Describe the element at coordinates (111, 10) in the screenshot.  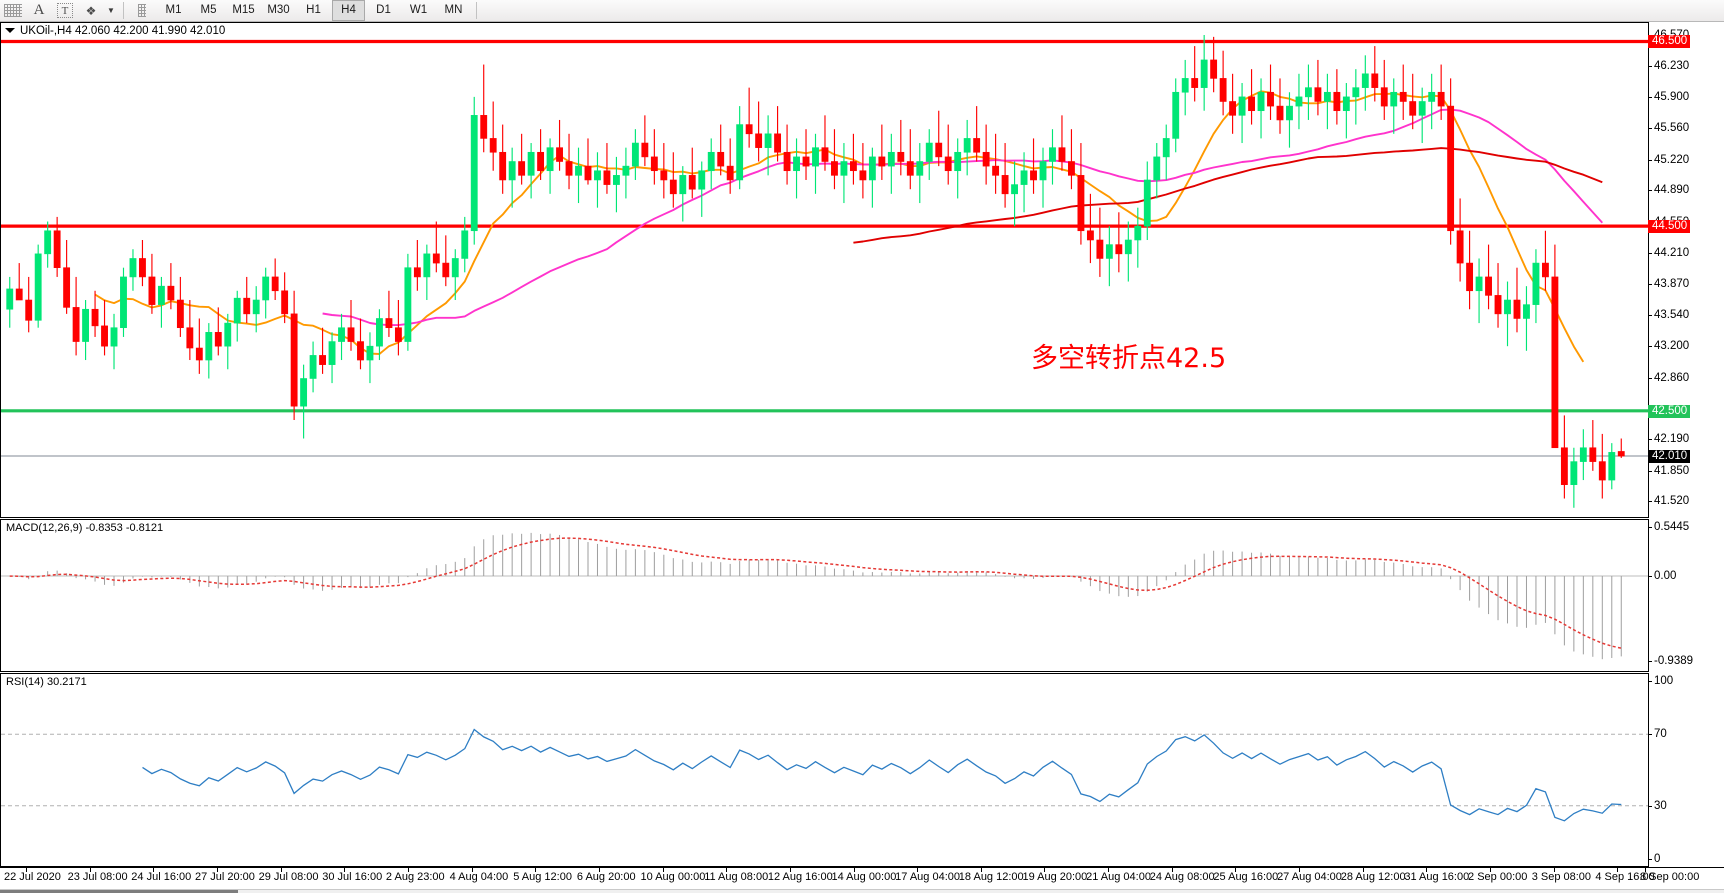
I see `dropdown-caret-icon: ▼` at that location.